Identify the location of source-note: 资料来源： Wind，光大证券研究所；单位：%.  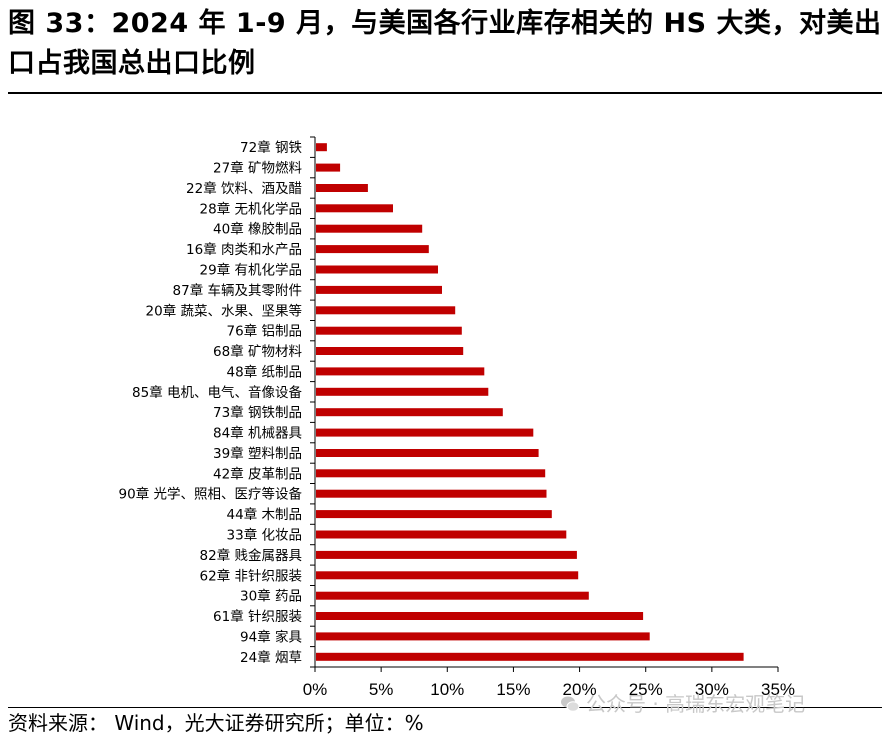
(216, 723).